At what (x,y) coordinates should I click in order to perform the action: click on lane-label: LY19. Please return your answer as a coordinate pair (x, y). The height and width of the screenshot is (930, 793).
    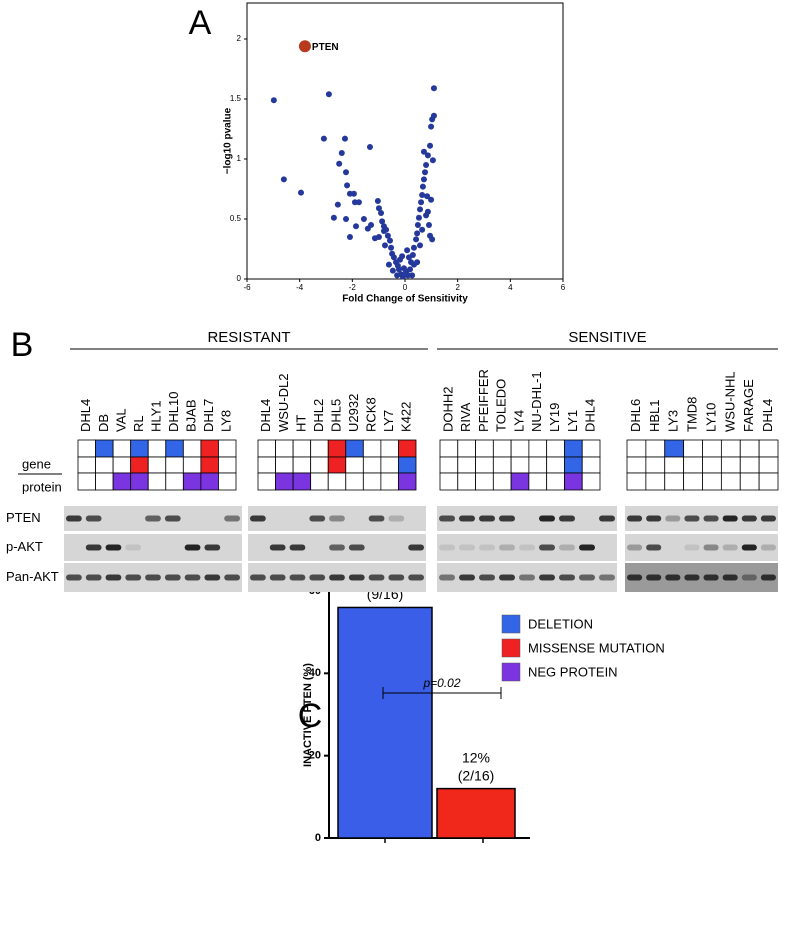
    Looking at the image, I should click on (554, 417).